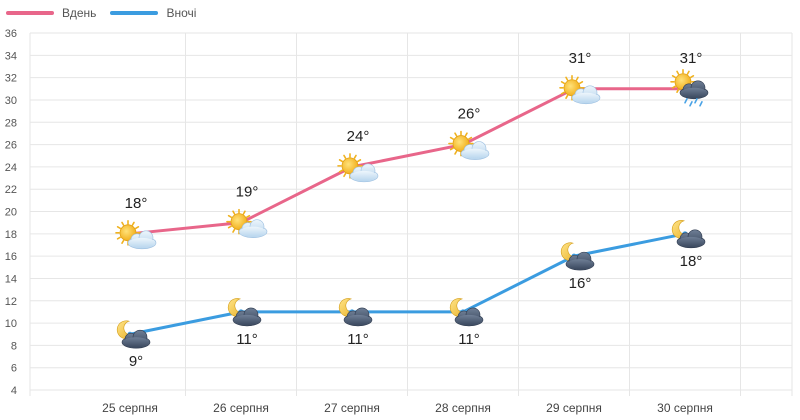  What do you see at coordinates (11, 257) in the screenshot?
I see `y-tick-label: 16` at bounding box center [11, 257].